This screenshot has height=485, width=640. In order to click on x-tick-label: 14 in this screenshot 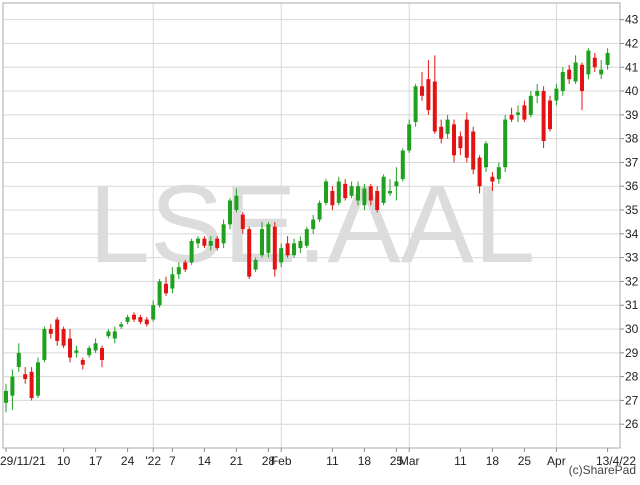, I will do `click(205, 461)`.